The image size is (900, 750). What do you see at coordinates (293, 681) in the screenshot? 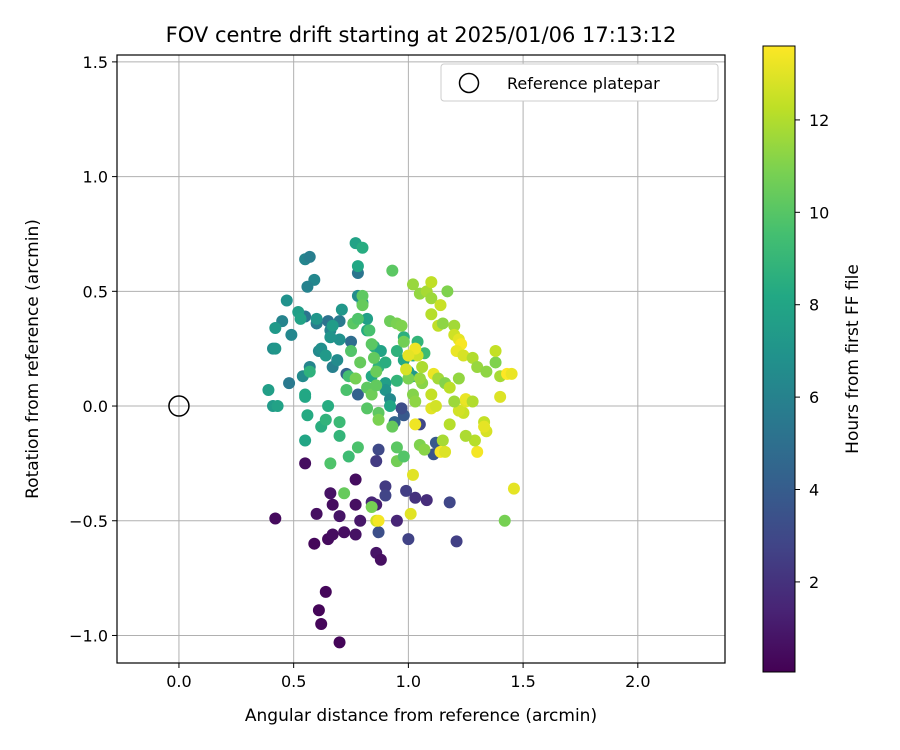
I see `x-tick-label: 0.5` at bounding box center [293, 681].